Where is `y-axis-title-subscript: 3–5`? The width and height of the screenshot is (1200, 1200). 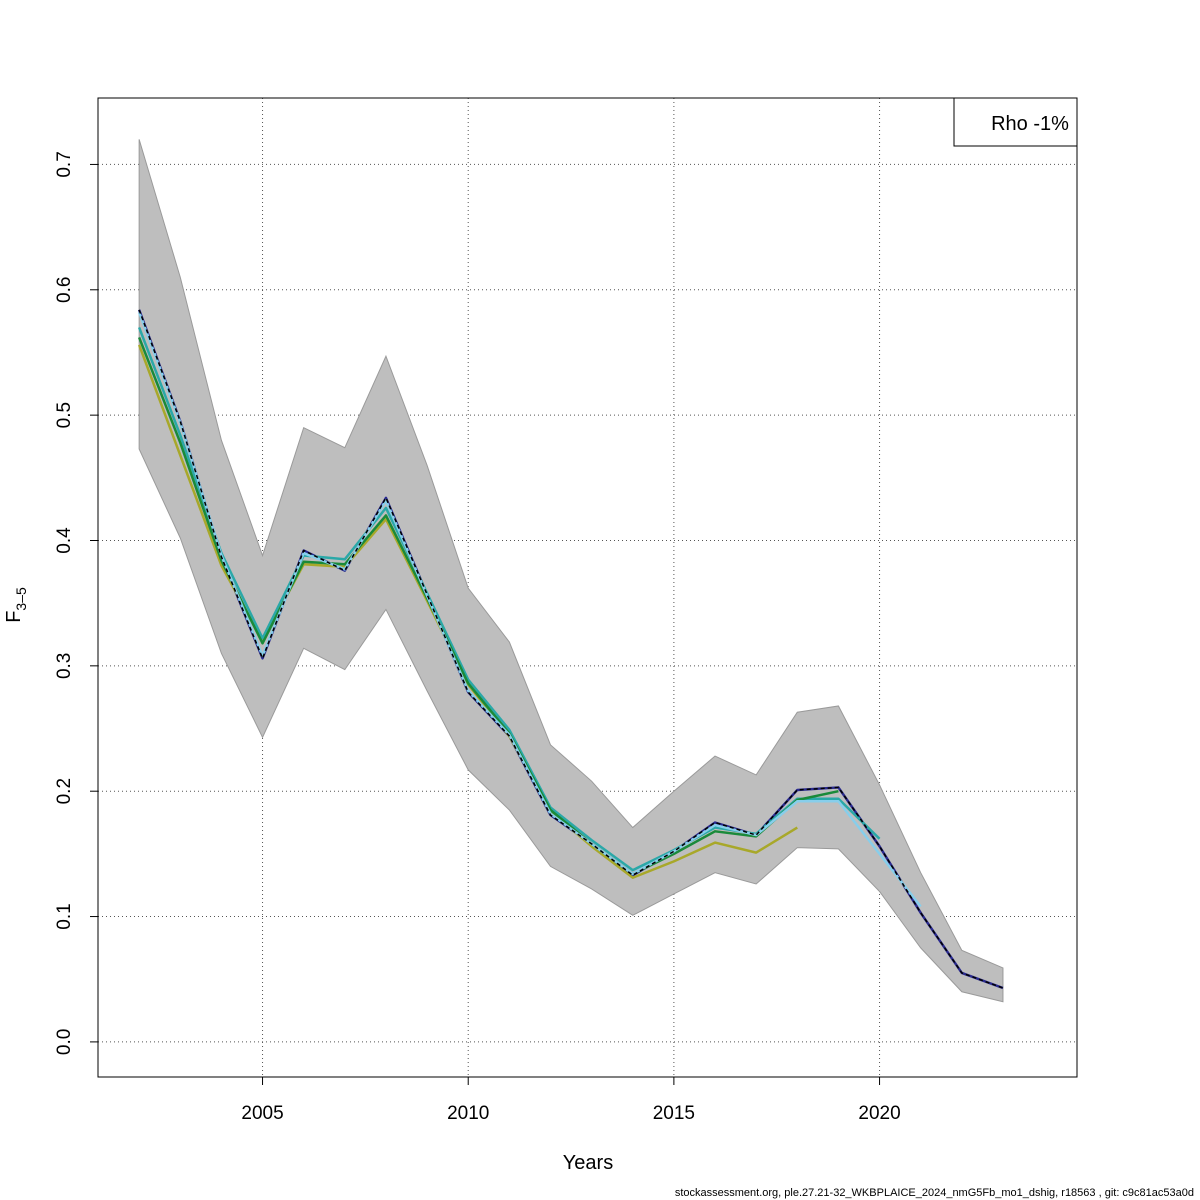 y-axis-title-subscript: 3–5 is located at coordinates (21, 599).